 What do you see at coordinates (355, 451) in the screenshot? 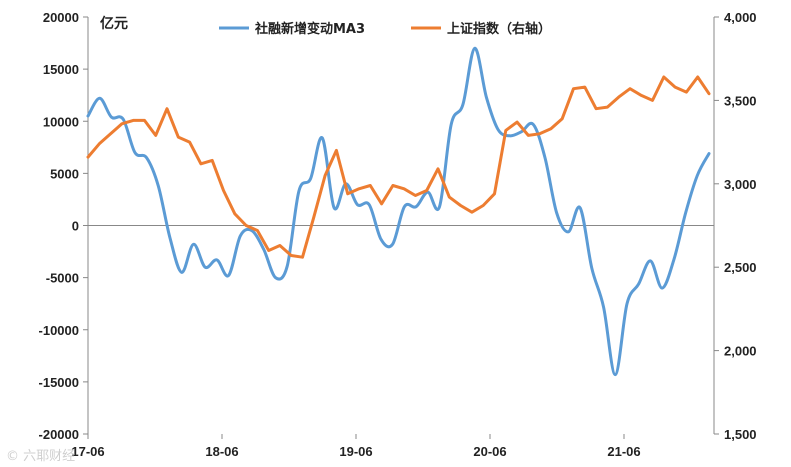
I see `x-tick-label: 19-06` at bounding box center [355, 451].